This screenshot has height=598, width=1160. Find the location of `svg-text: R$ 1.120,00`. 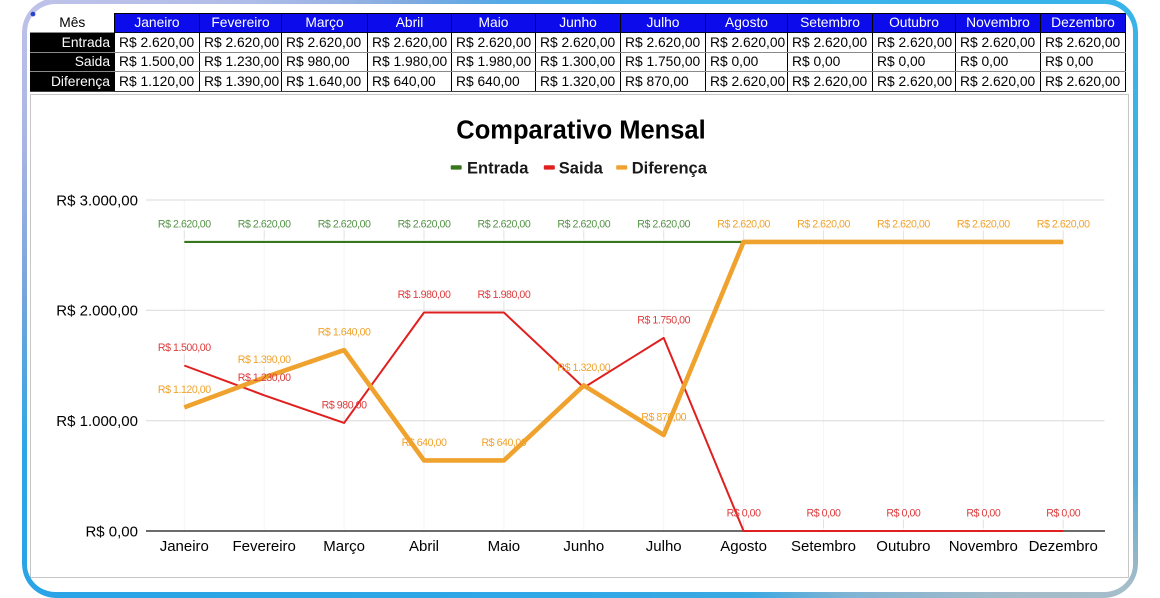

svg-text: R$ 1.120,00 is located at coordinates (184, 390).